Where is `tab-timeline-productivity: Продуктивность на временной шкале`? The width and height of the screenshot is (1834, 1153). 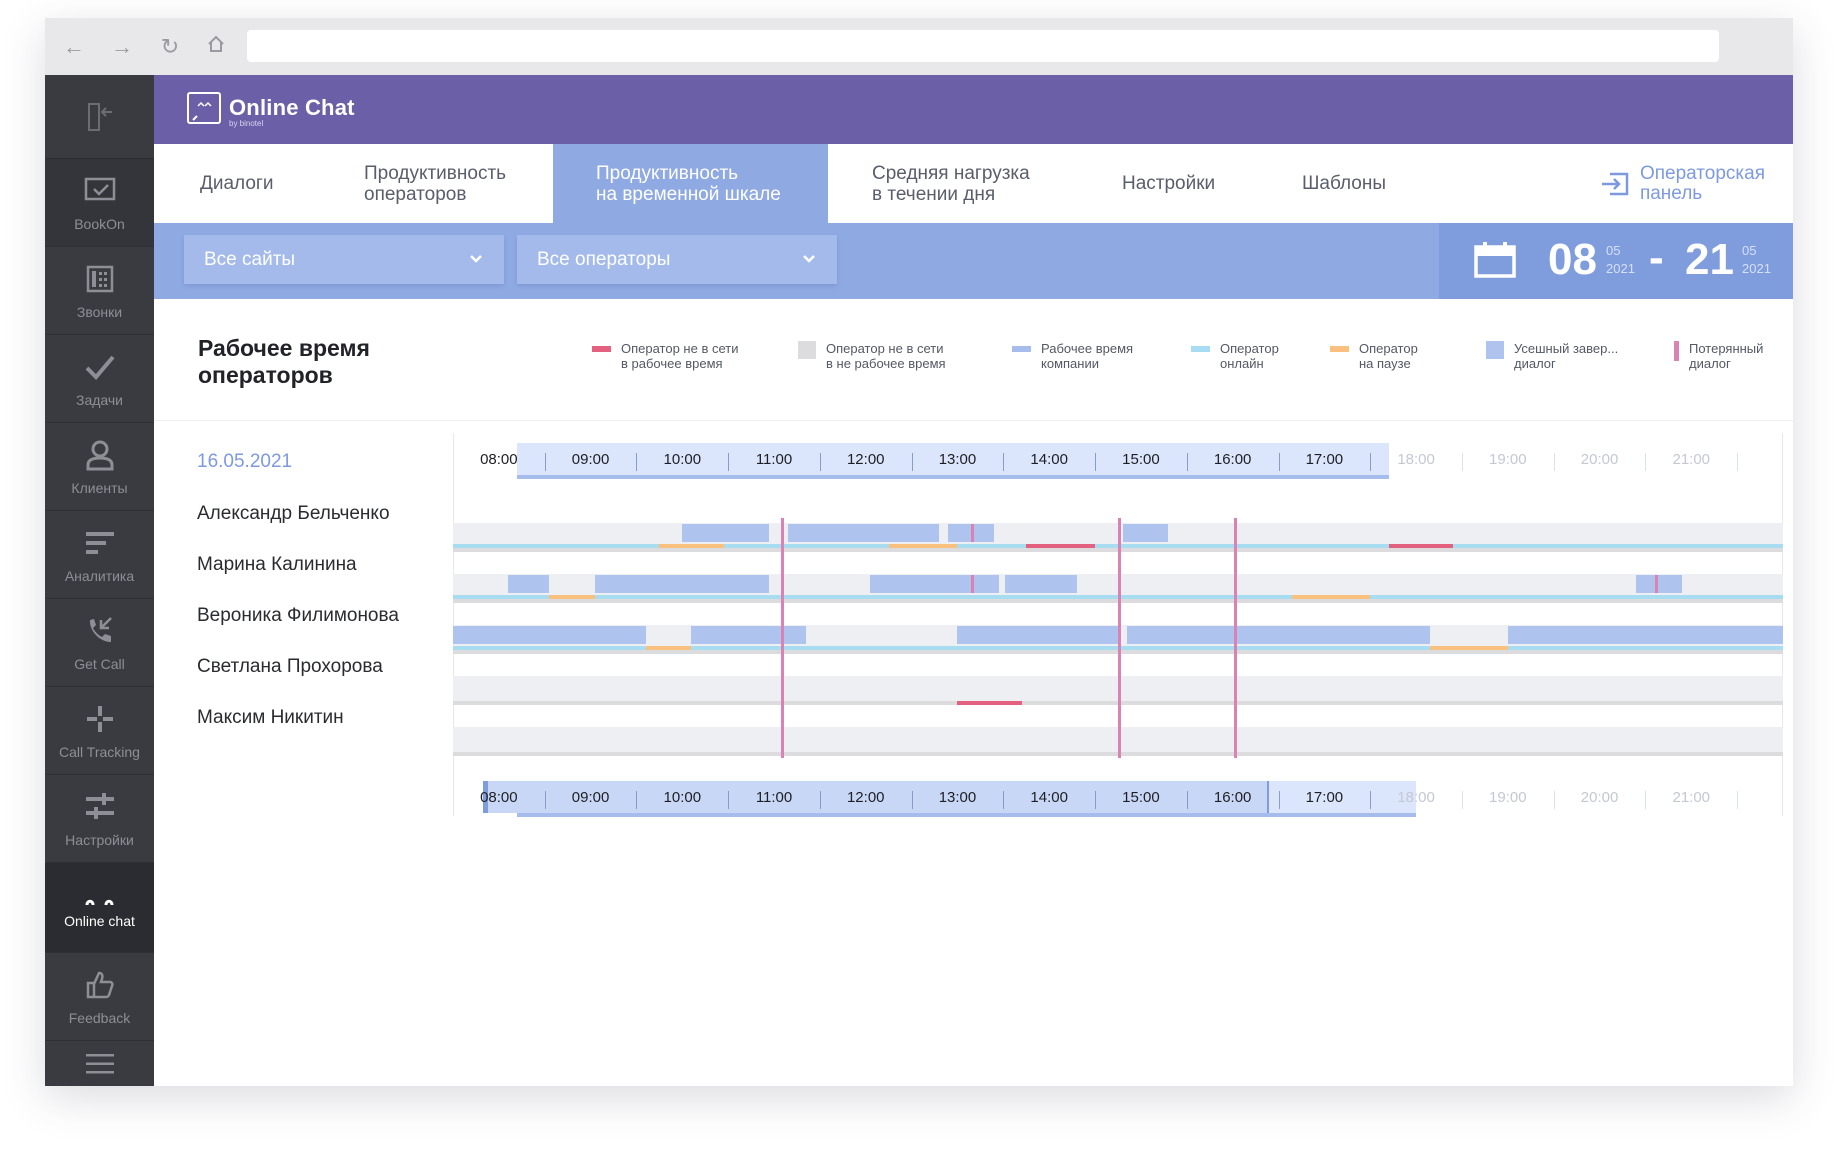
tab-timeline-productivity: Продуктивность на временной шкале is located at coordinates (690, 183).